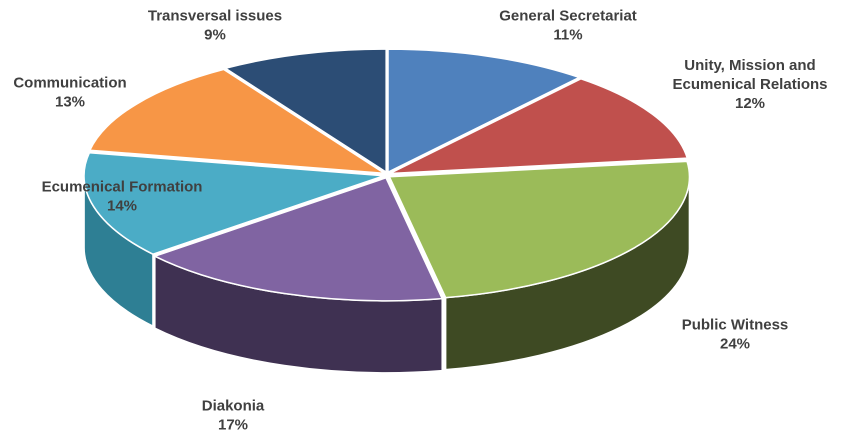 This screenshot has height=438, width=841. What do you see at coordinates (69, 93) in the screenshot?
I see `slice-label-communication: Communication 13%` at bounding box center [69, 93].